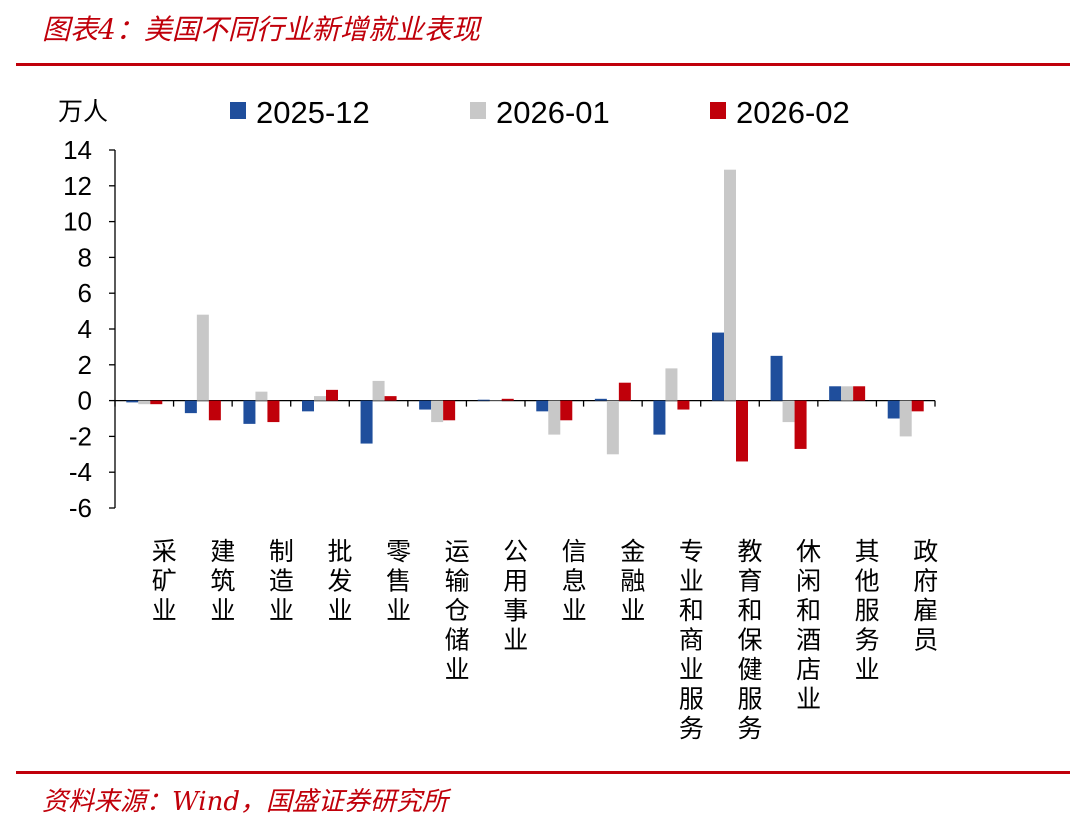 The height and width of the screenshot is (827, 1080). I want to click on bar-2026-01-政府雇员, so click(905, 418).